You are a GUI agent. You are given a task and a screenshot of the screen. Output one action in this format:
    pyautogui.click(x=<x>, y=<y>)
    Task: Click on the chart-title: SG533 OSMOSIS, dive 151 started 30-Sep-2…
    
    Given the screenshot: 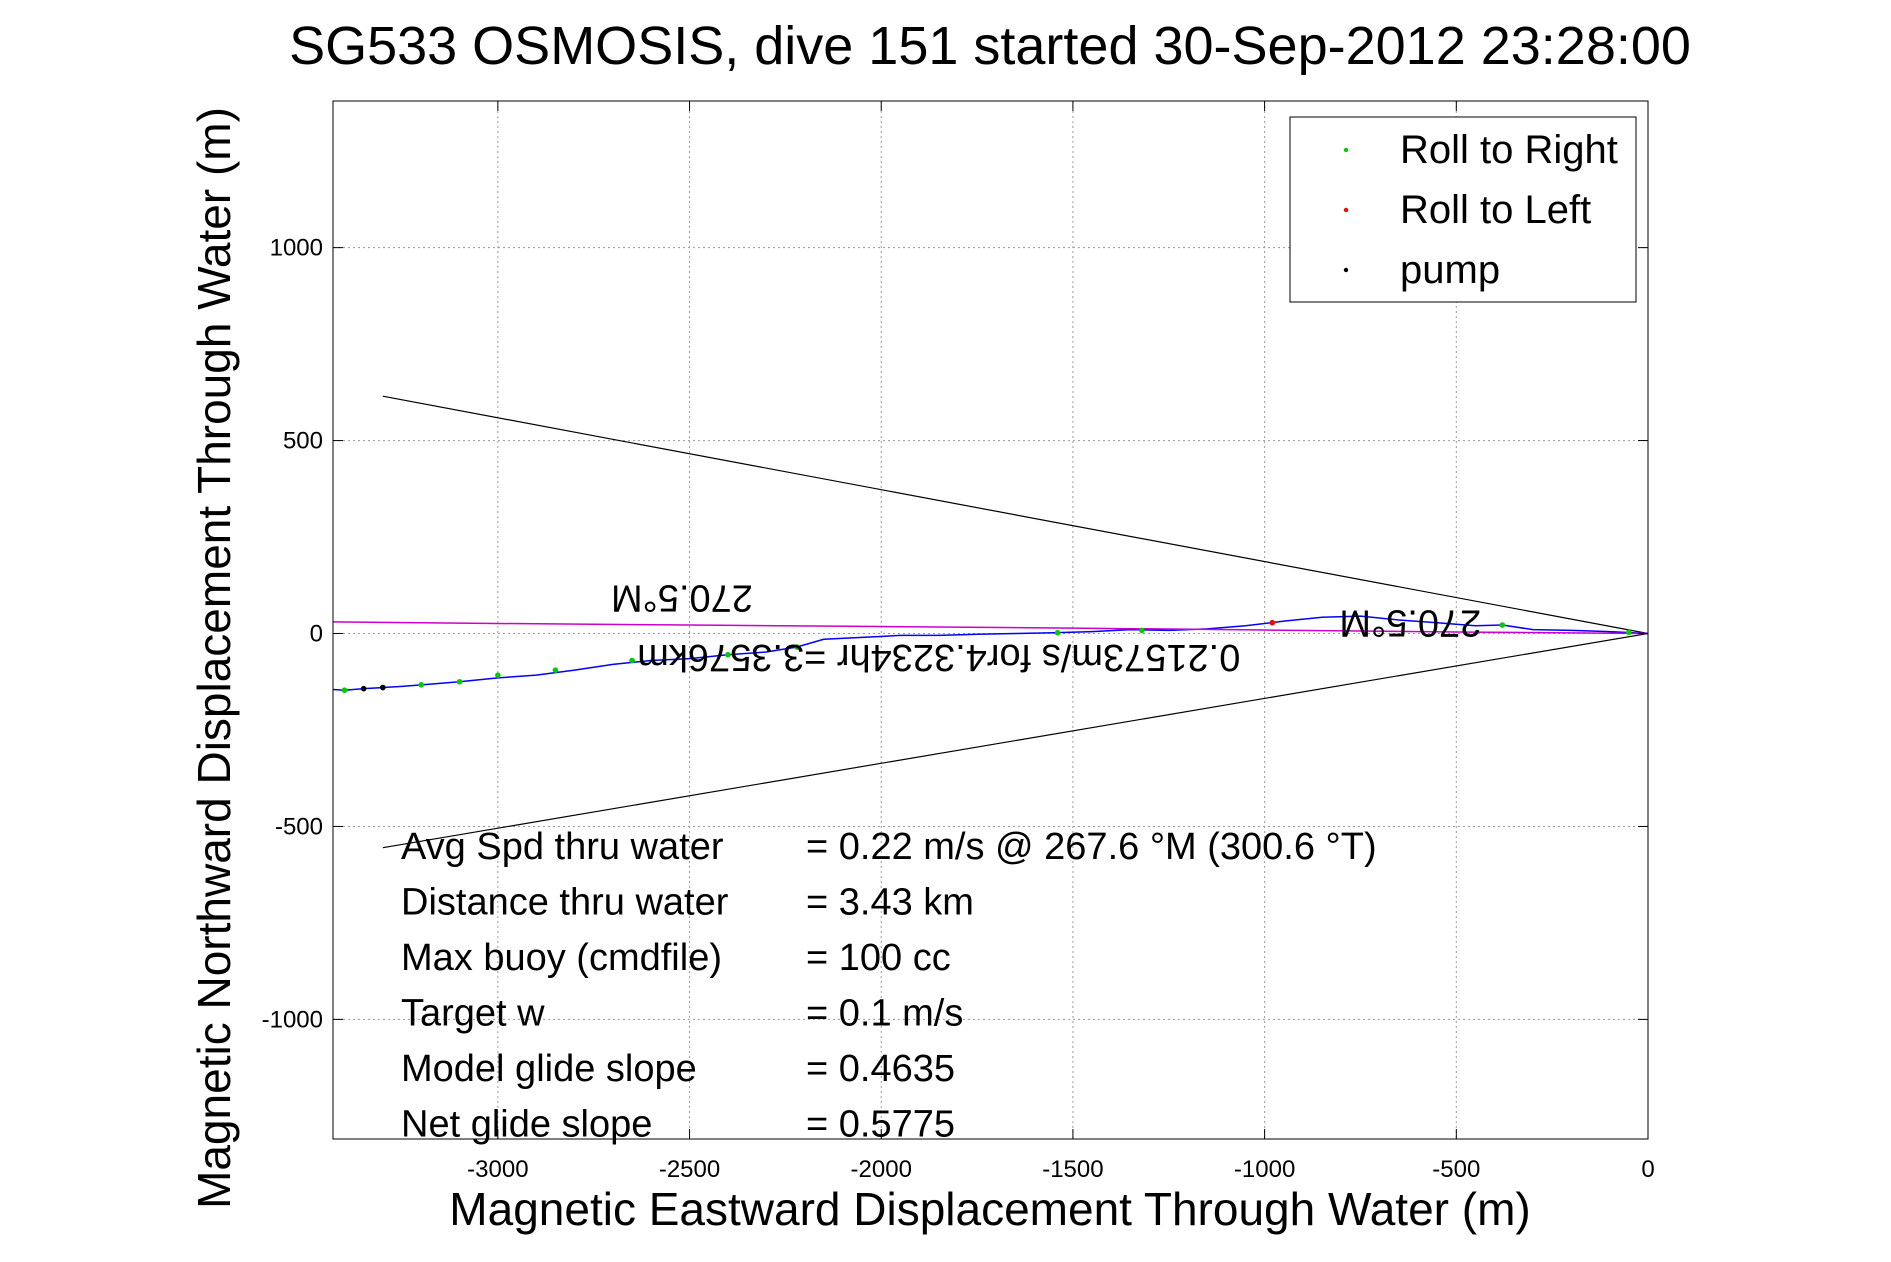 What is the action you would take?
    pyautogui.click(x=990, y=46)
    